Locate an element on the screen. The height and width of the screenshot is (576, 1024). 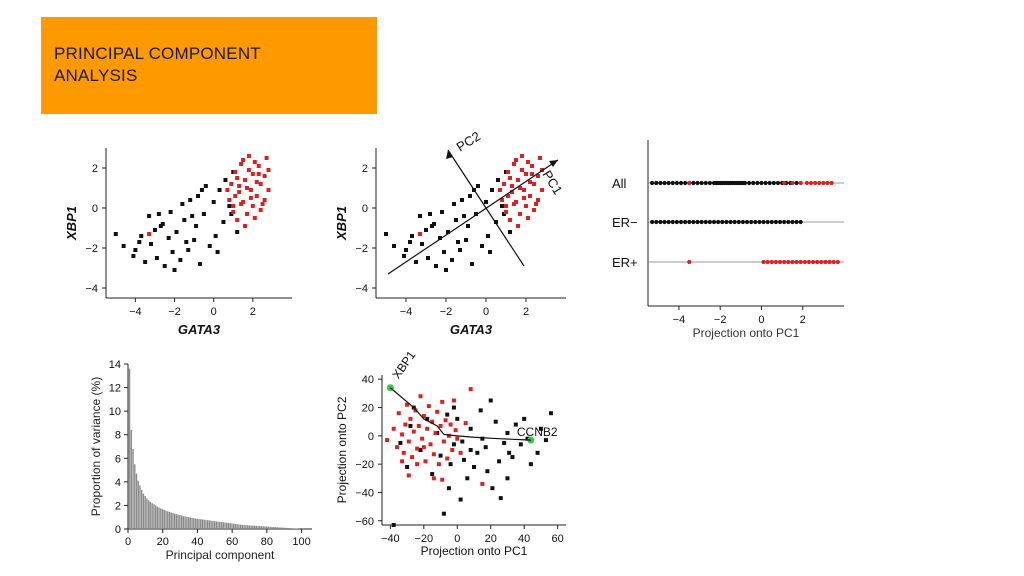
y-tick-label: −4 is located at coordinates (361, 289).